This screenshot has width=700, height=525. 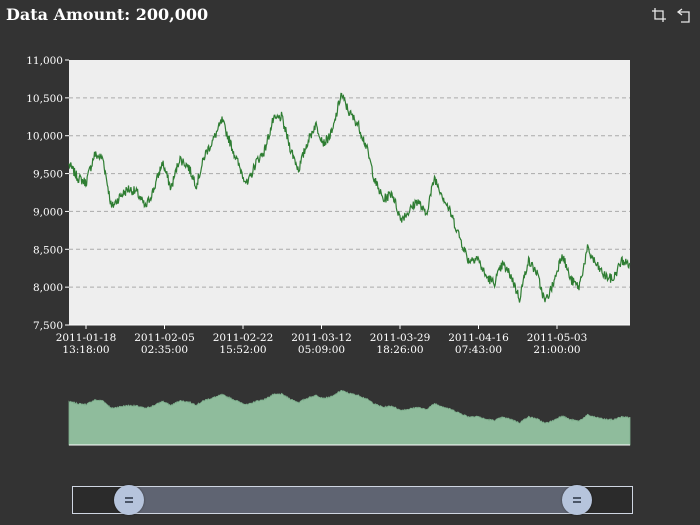 I want to click on chart-title: Data Amount: 200,000, so click(x=107, y=14).